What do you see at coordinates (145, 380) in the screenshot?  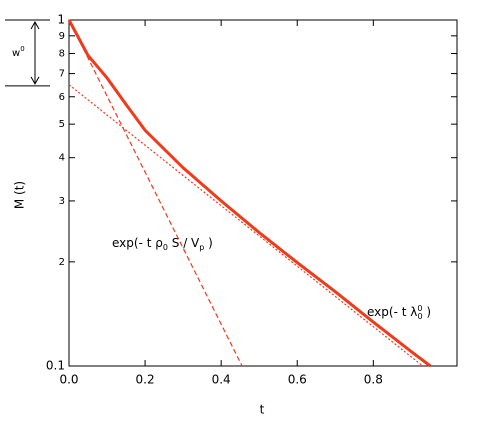 I see `x-tick-label: 0.2` at bounding box center [145, 380].